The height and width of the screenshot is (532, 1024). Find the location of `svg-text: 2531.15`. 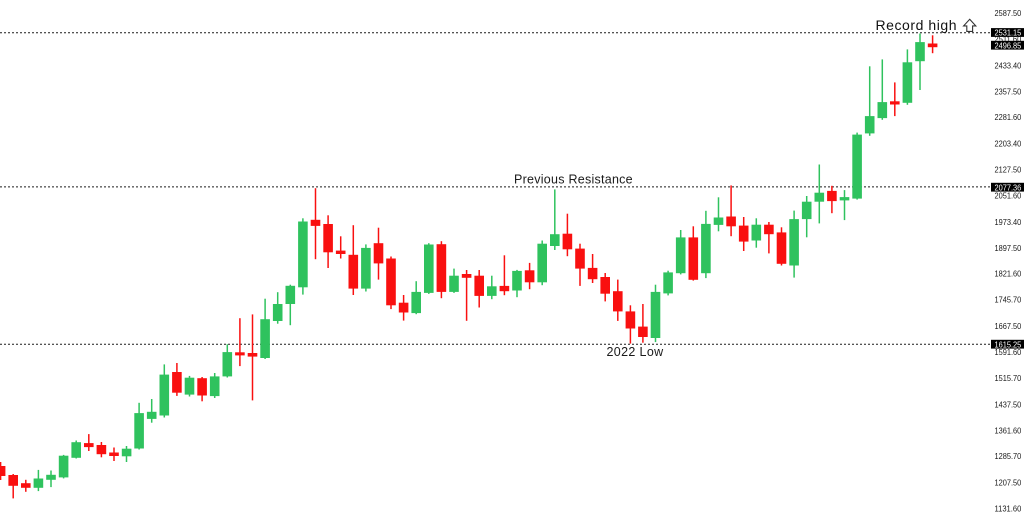

svg-text: 2531.15 is located at coordinates (1008, 33).